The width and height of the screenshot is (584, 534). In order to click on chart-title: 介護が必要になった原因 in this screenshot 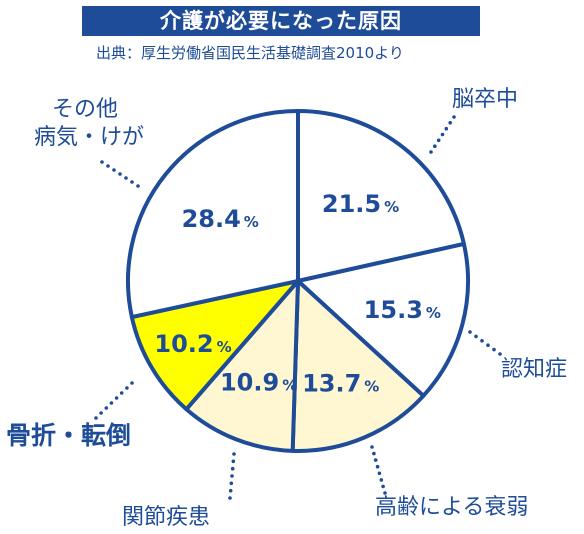, I will do `click(281, 21)`.